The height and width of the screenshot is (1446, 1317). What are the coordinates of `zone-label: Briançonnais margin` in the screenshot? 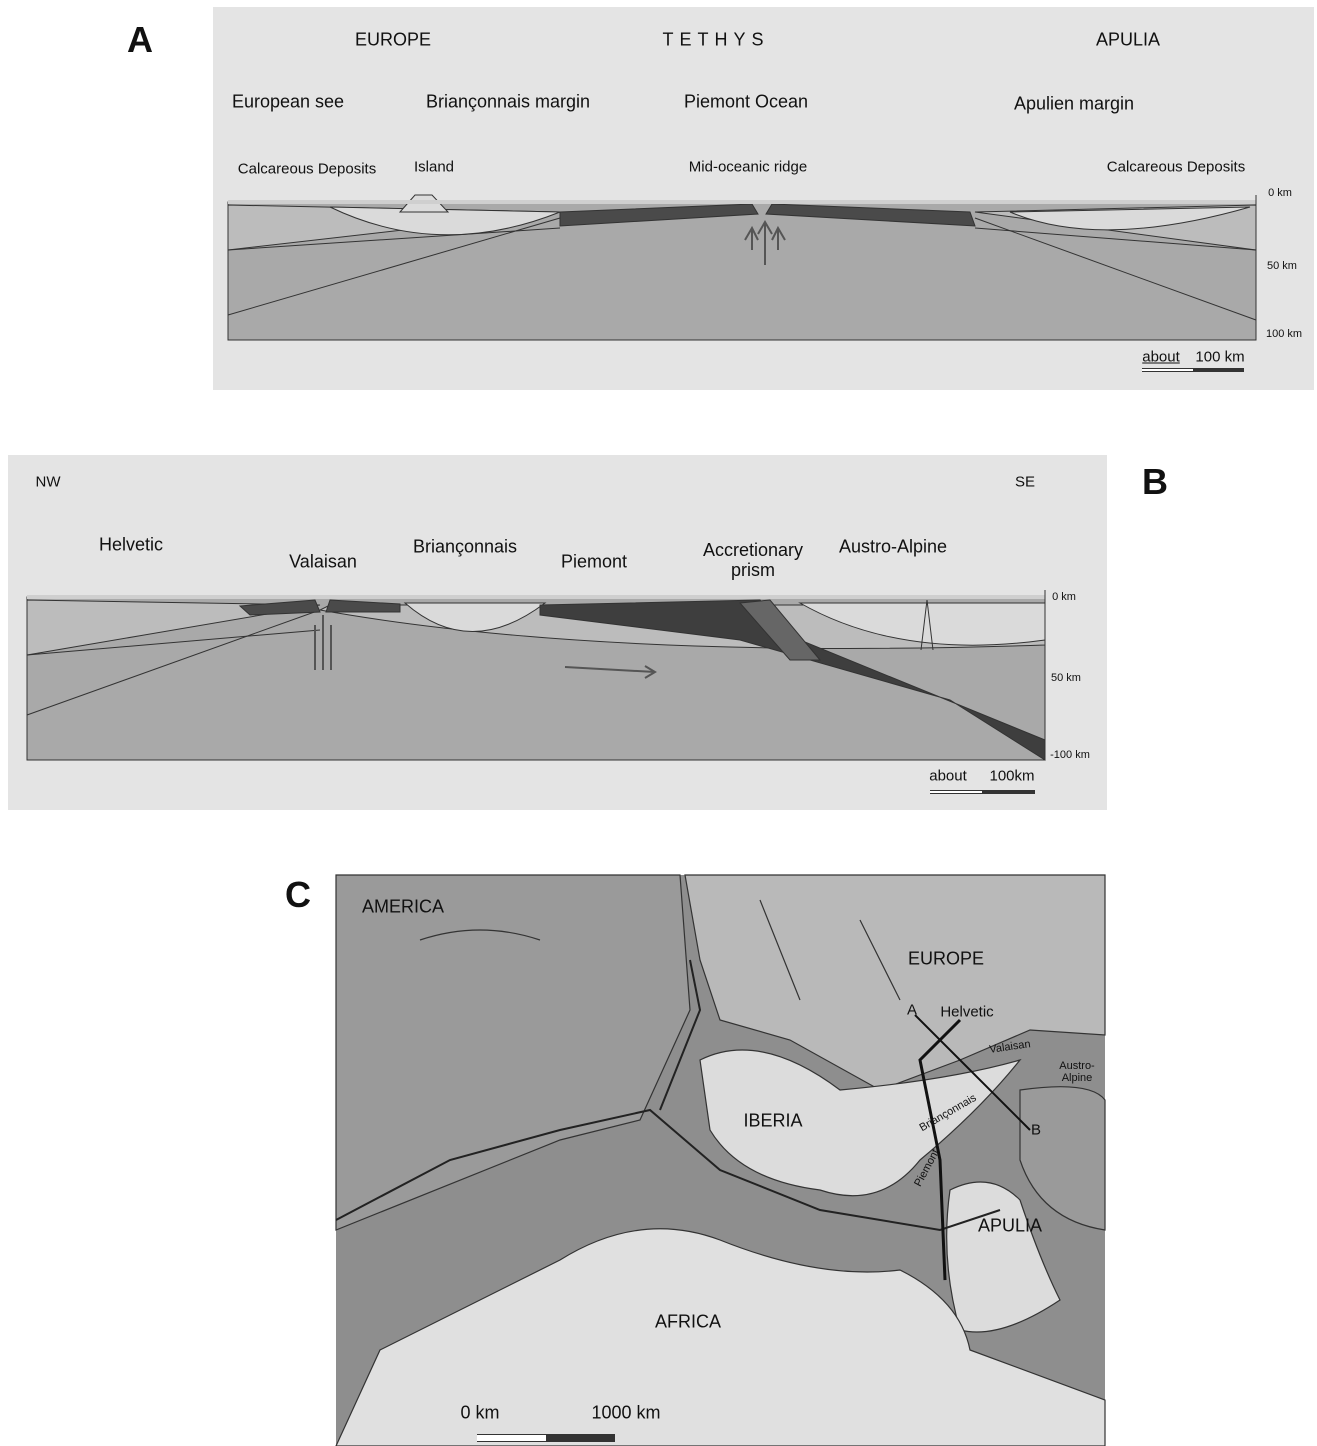 It's located at (508, 101).